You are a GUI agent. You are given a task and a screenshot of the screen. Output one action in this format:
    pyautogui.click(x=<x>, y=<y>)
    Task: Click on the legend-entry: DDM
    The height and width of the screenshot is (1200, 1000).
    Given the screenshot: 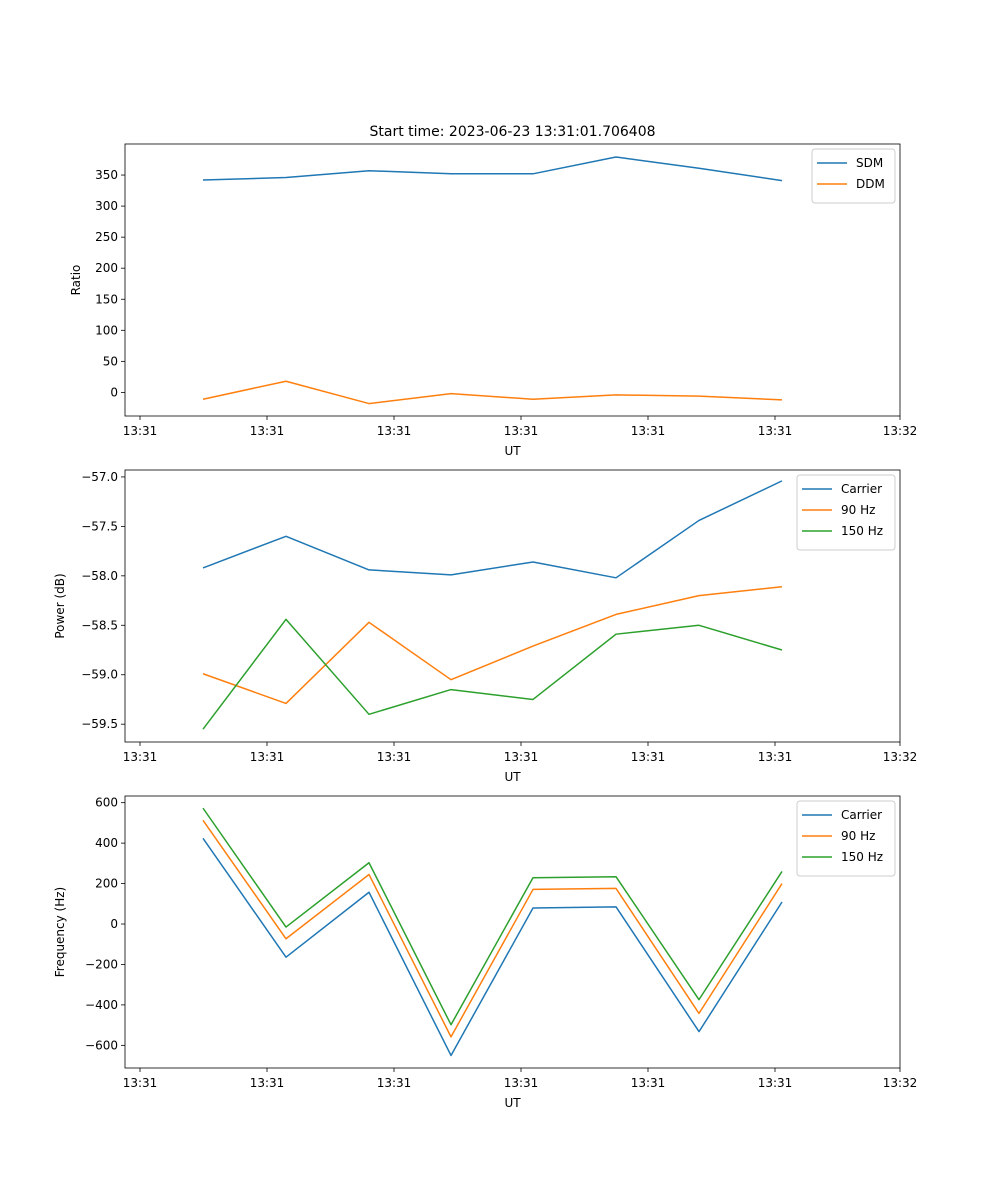 What is the action you would take?
    pyautogui.click(x=870, y=184)
    